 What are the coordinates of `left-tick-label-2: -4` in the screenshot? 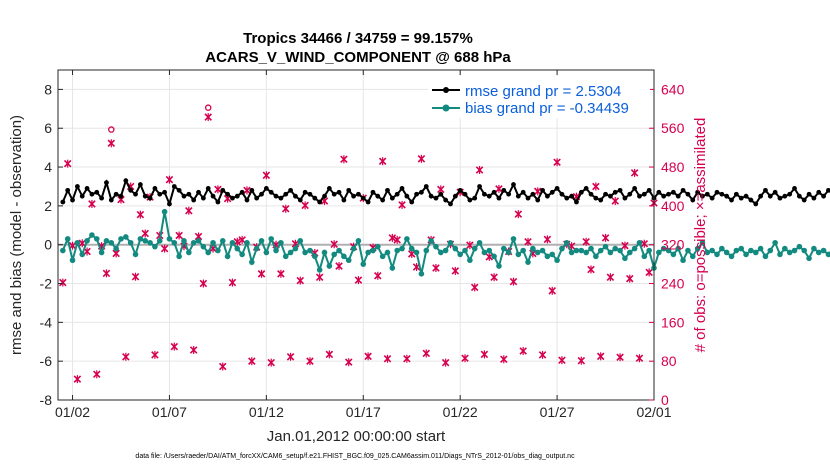 It's located at (46, 322).